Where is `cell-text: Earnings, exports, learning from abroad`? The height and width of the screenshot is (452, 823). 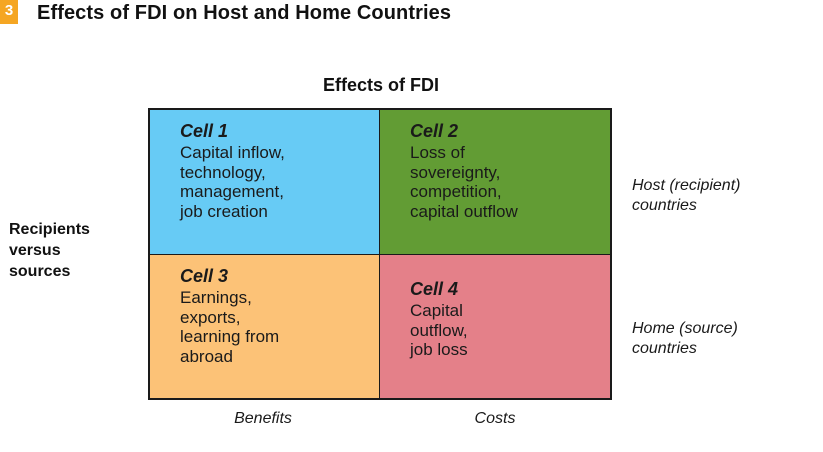
cell-text: Earnings, exports, learning from abroad is located at coordinates (230, 327).